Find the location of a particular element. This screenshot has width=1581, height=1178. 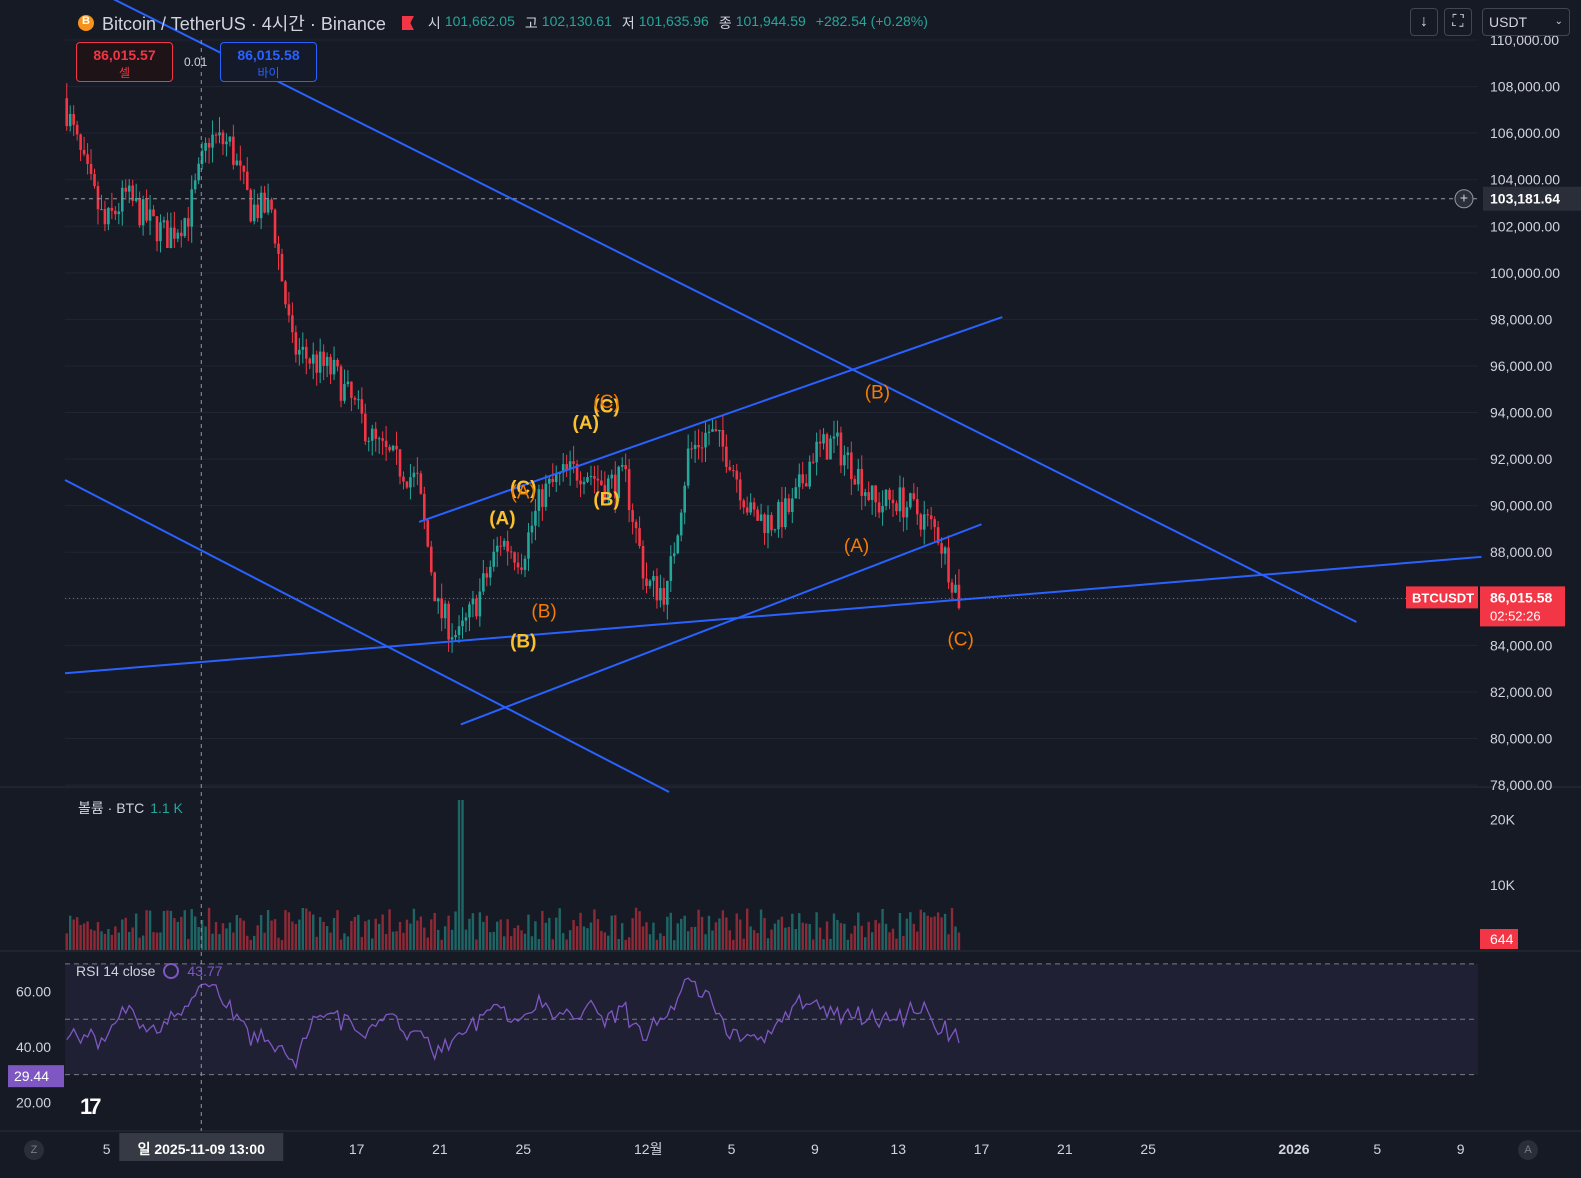

wave-label: (C) is located at coordinates (960, 639).